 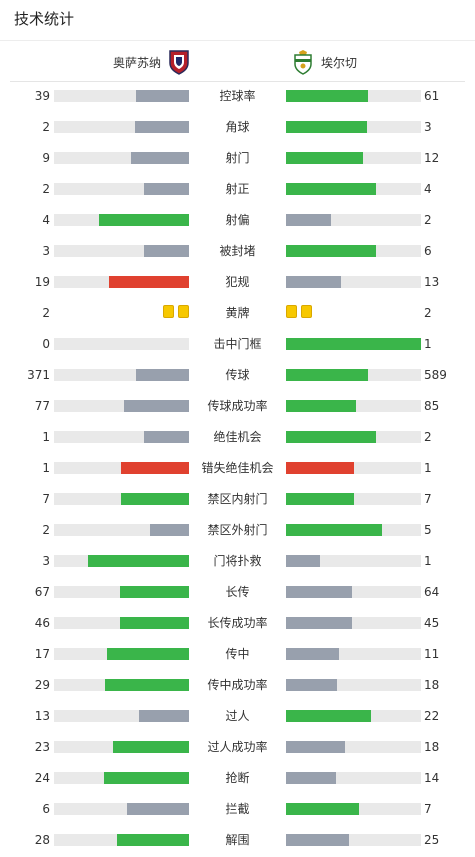 I want to click on stat-label: 长传成功率, so click(x=237, y=623).